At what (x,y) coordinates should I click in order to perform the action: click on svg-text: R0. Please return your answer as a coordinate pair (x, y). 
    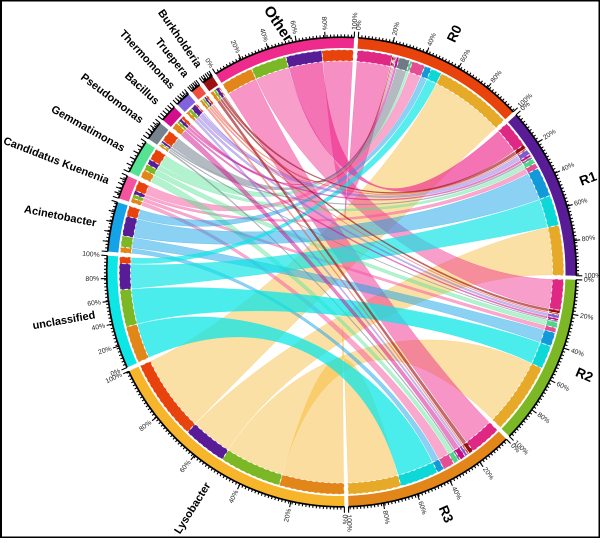
    Looking at the image, I should click on (454, 34).